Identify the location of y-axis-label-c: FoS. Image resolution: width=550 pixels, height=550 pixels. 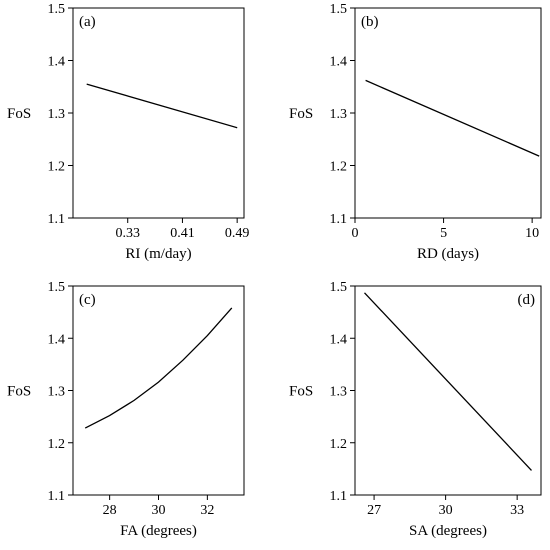
(19, 392).